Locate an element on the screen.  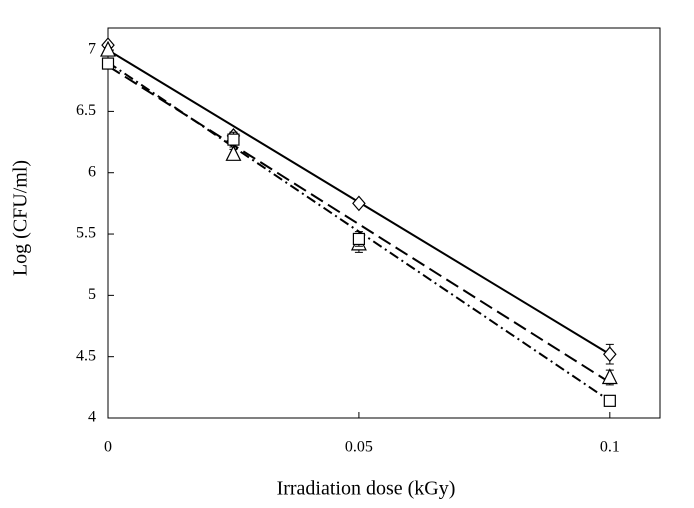
y-tick-label: 6 is located at coordinates (92, 171).